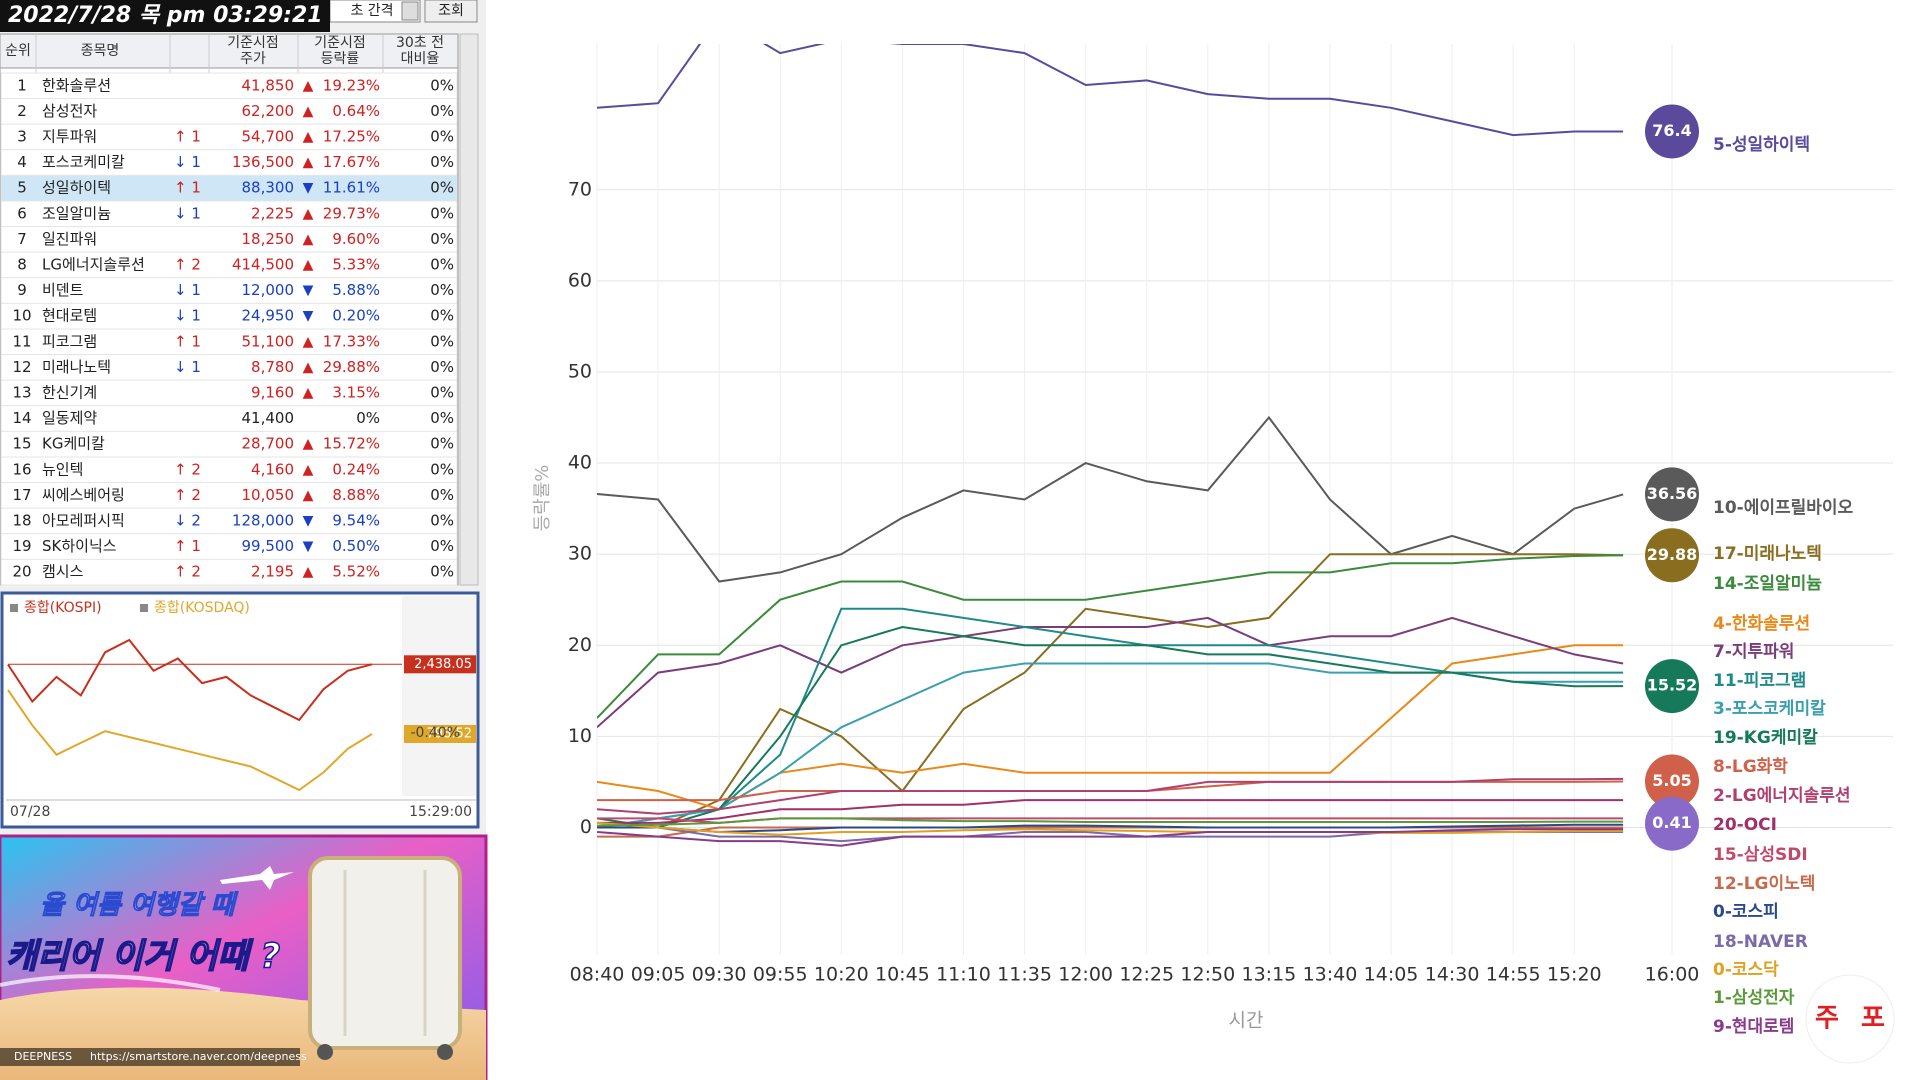 The height and width of the screenshot is (1080, 1906). I want to click on change-rate: 5.88%, so click(356, 290).